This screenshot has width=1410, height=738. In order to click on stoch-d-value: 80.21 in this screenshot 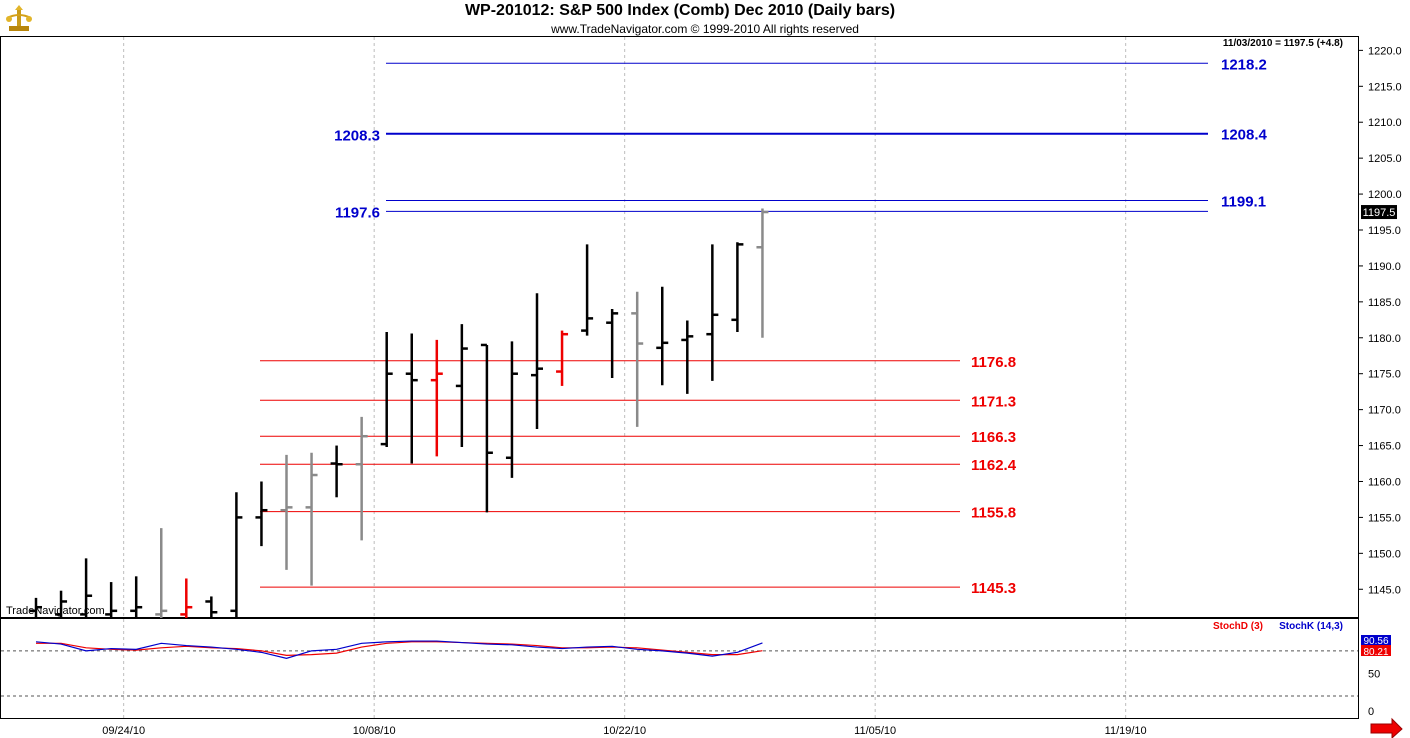, I will do `click(1375, 652)`.